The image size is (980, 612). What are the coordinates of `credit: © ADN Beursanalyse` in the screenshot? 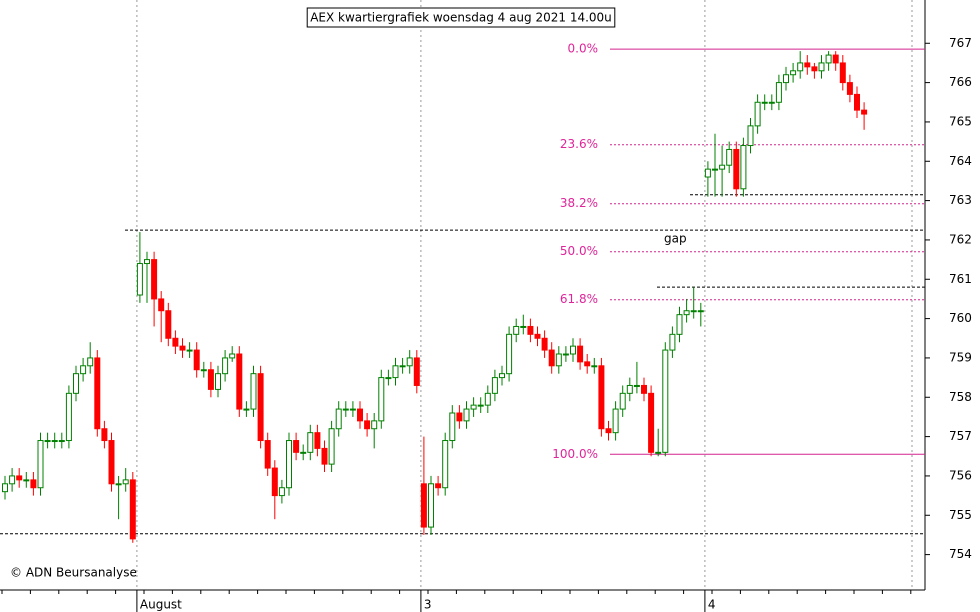 It's located at (73, 573).